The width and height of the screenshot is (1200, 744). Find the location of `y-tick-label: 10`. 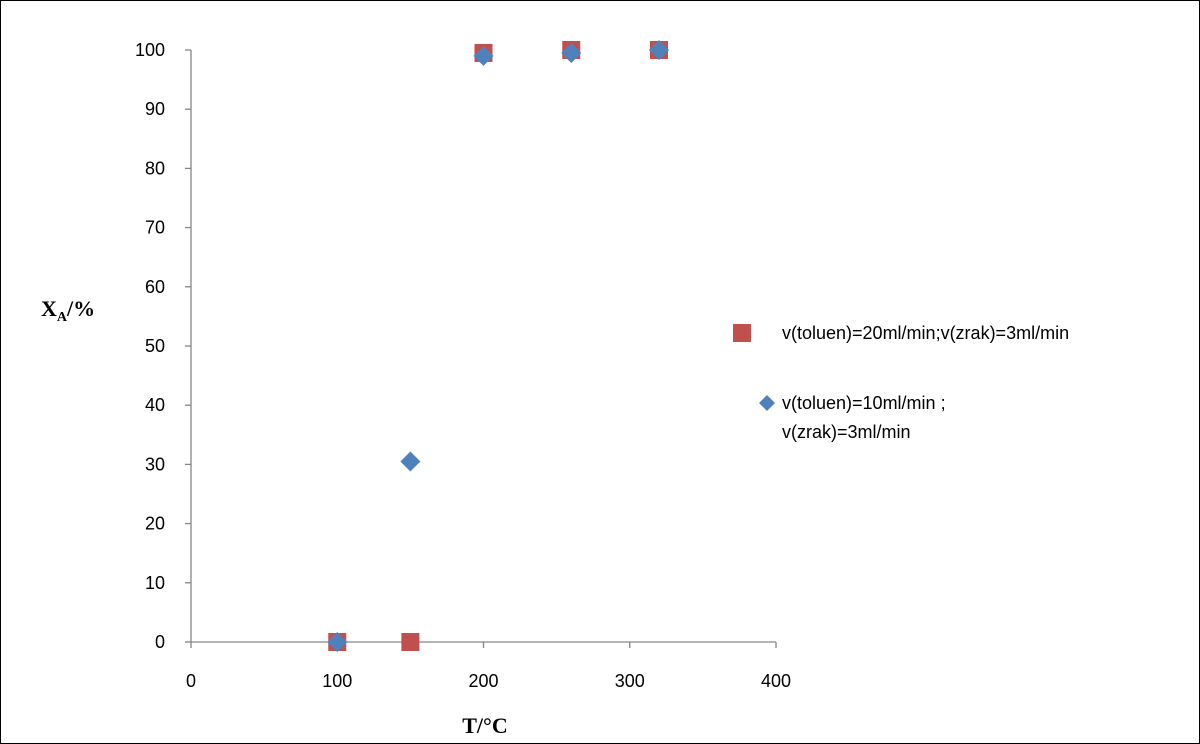

y-tick-label: 10 is located at coordinates (155, 583).